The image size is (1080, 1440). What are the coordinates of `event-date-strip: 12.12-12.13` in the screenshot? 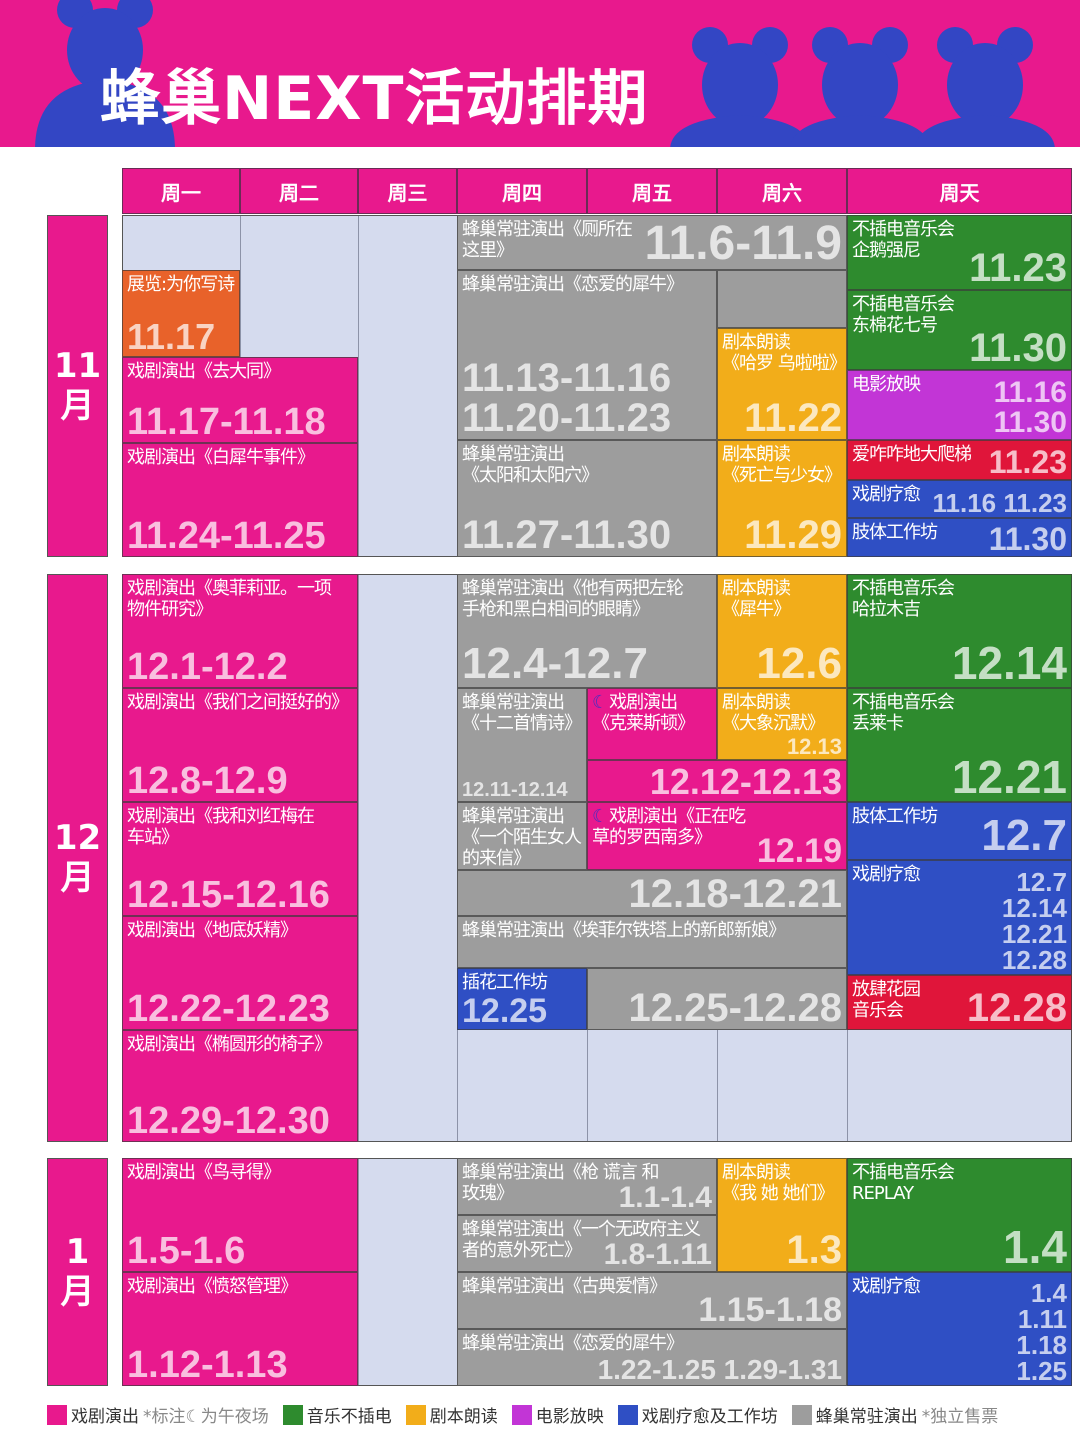 It's located at (717, 781).